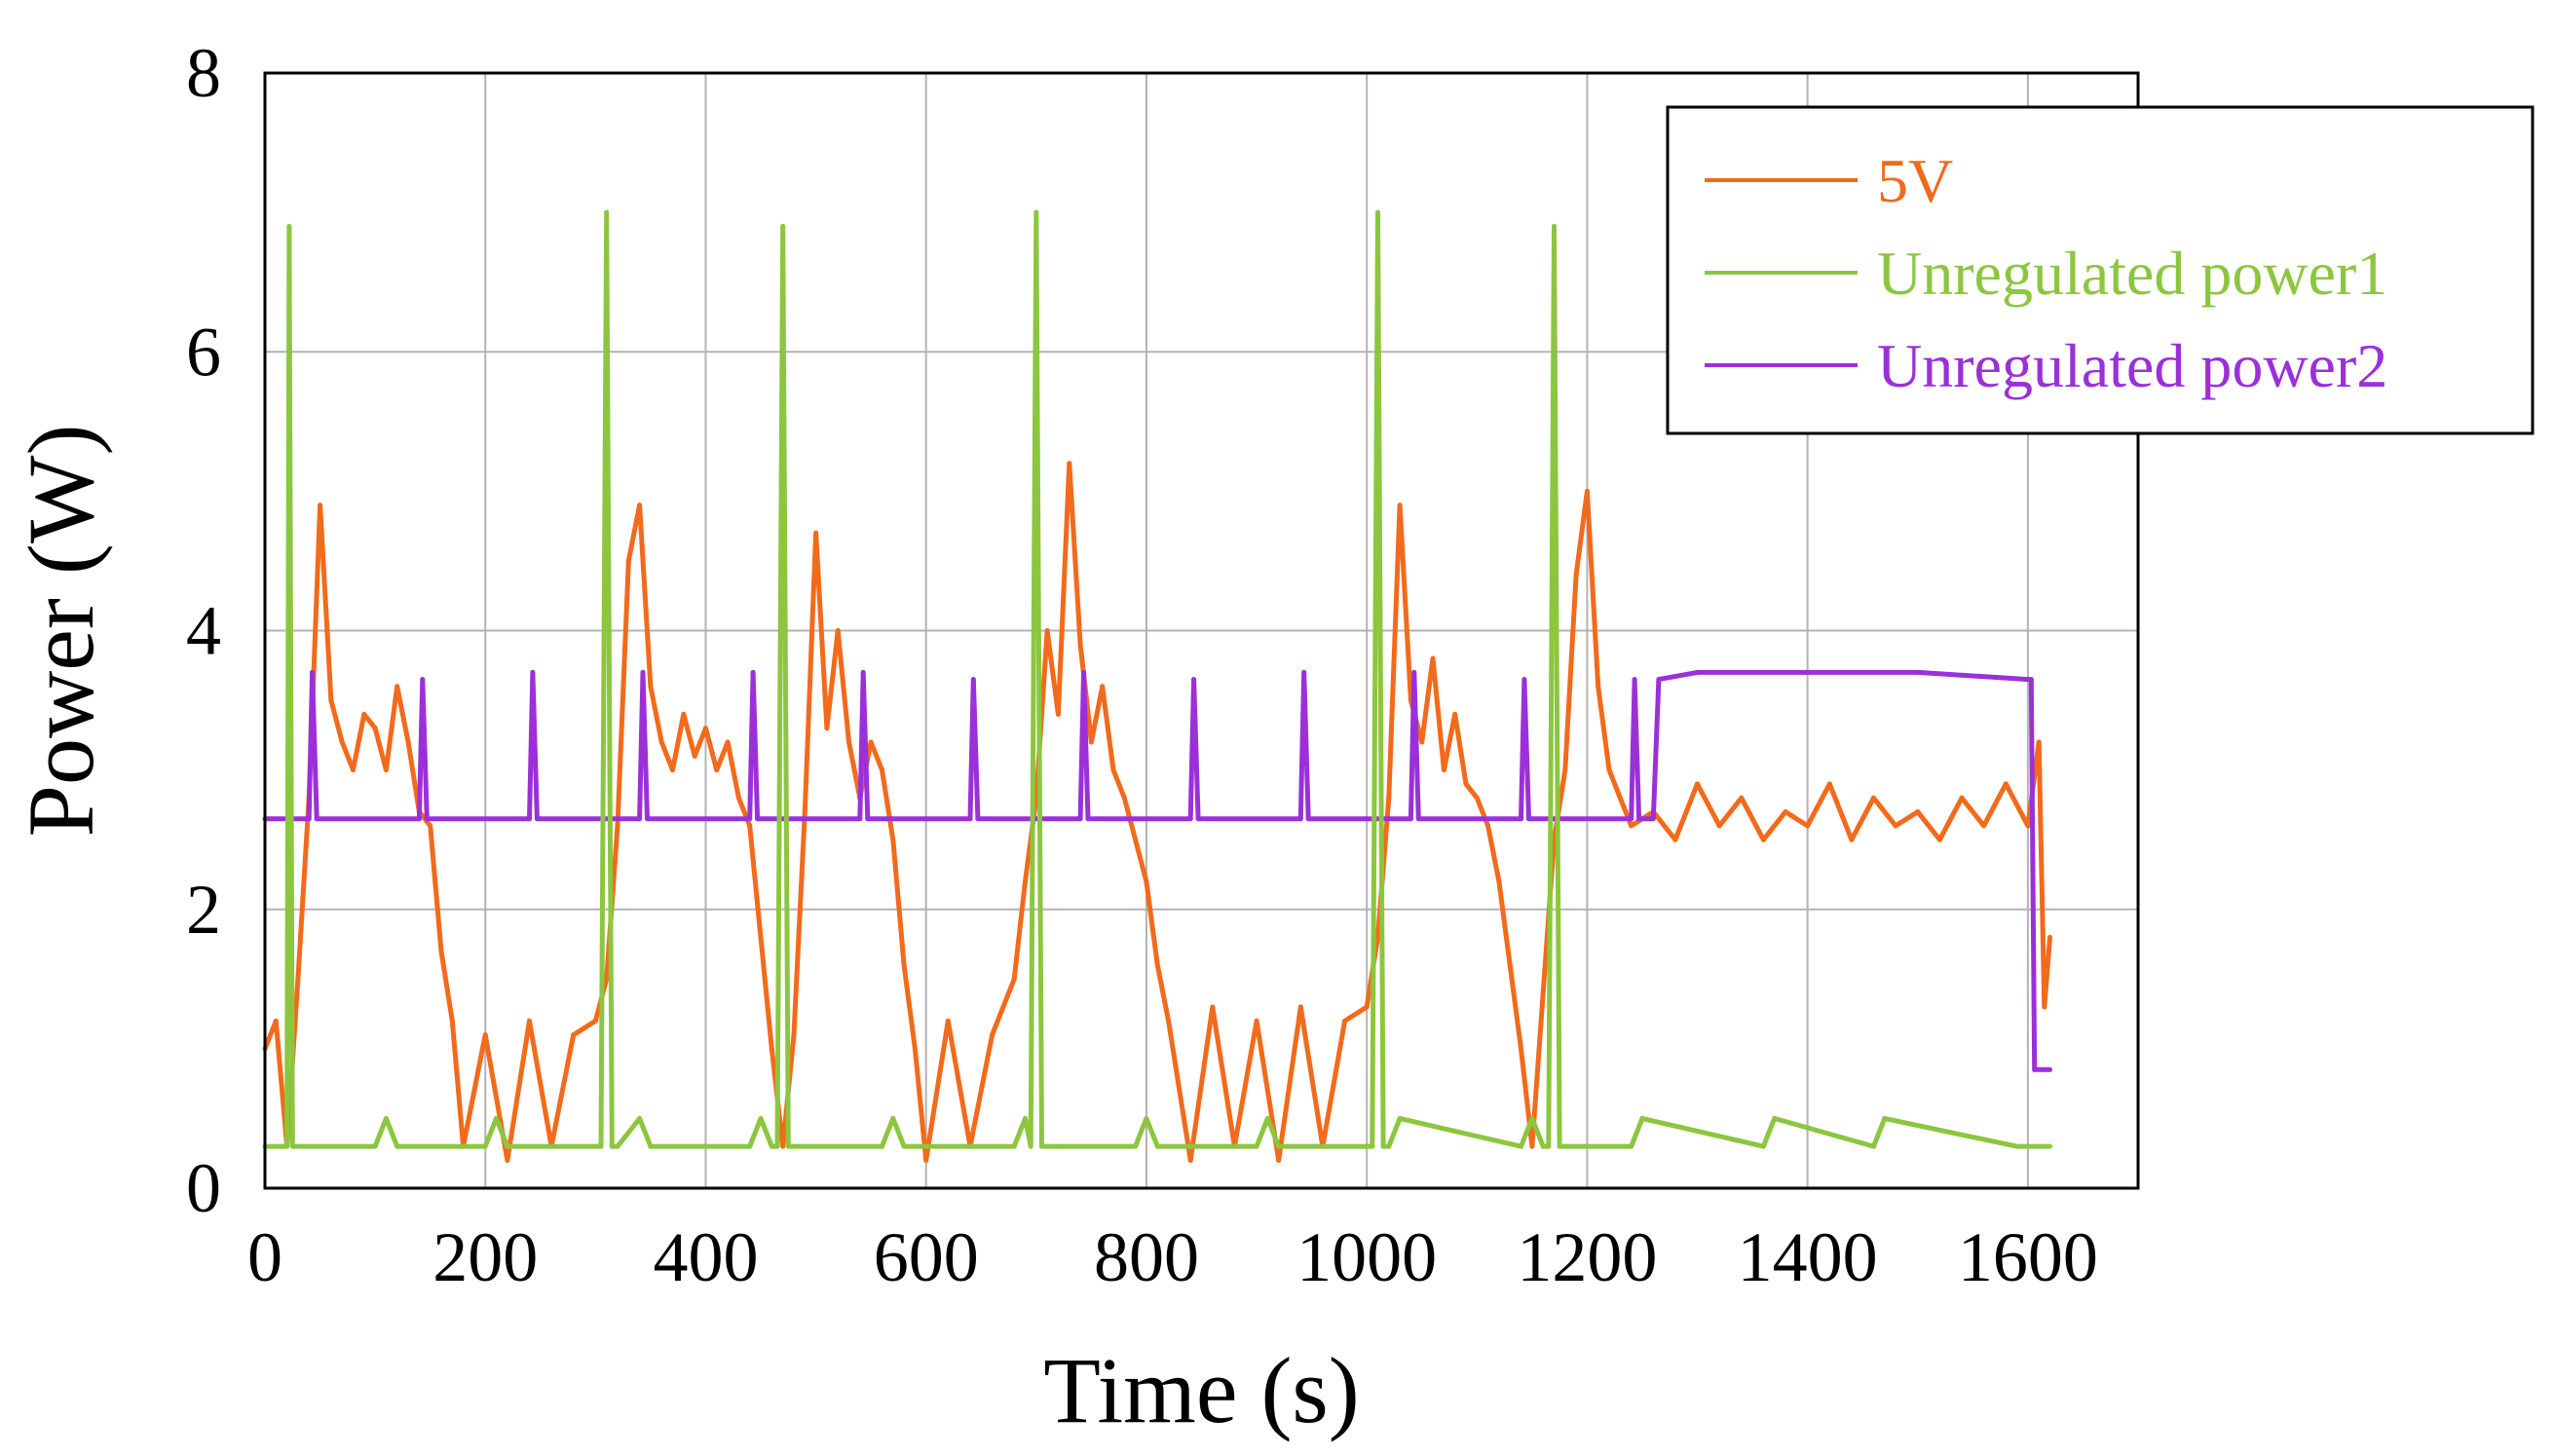 The image size is (2554, 1456). I want to click on legend-item: Unregulated power2, so click(2046, 365).